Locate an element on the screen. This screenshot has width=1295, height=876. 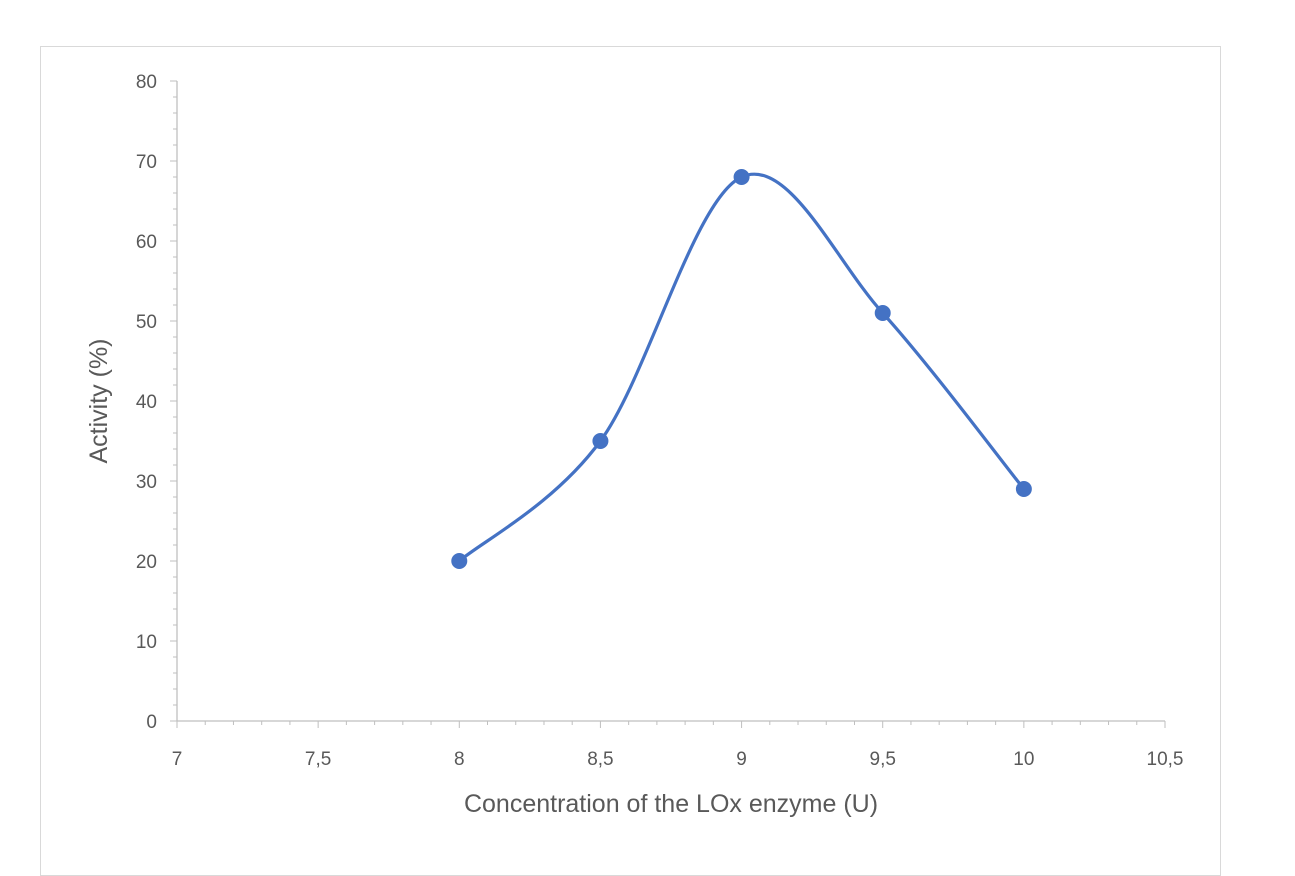
y-tick-label: 80 is located at coordinates (146, 82).